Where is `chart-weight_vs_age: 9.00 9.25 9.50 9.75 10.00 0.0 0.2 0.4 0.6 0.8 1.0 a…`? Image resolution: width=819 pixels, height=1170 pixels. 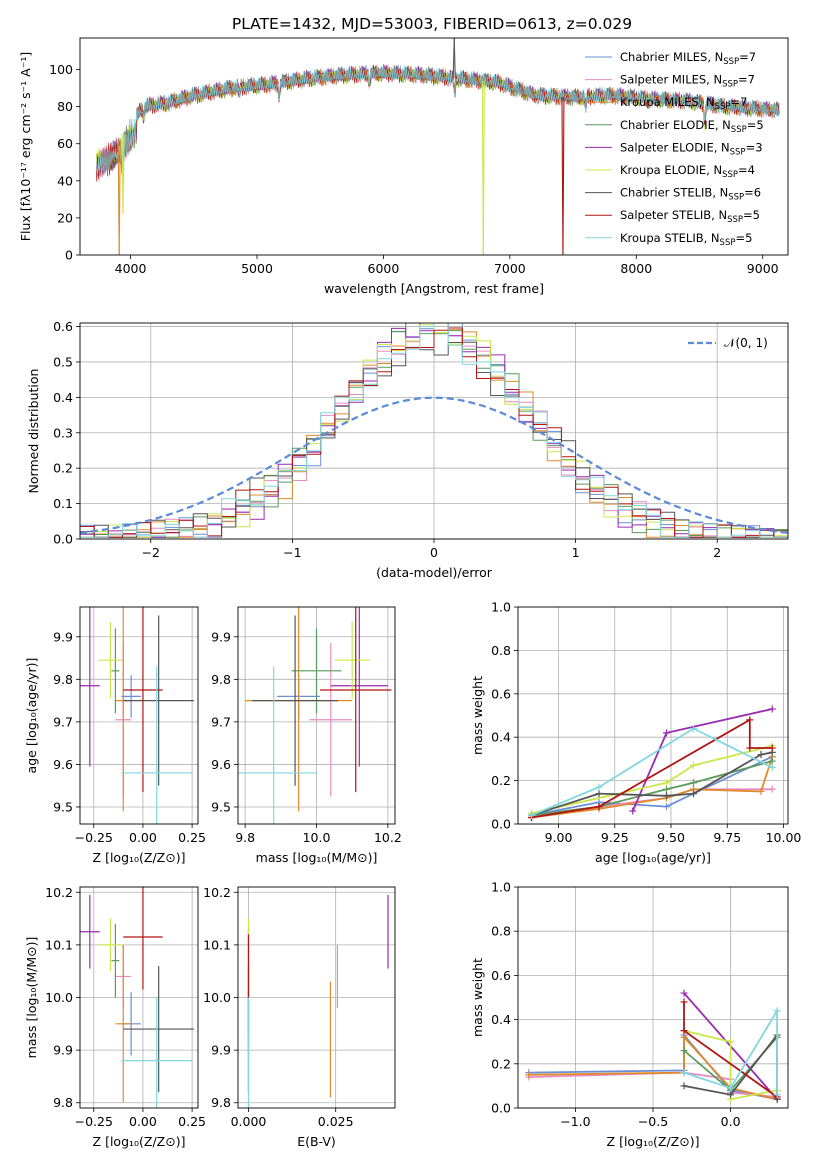
chart-weight_vs_age: 9.00 9.25 9.50 9.75 10.00 0.0 0.2 0.4 0.6 0.8 1.0 a… is located at coordinates (635, 733).